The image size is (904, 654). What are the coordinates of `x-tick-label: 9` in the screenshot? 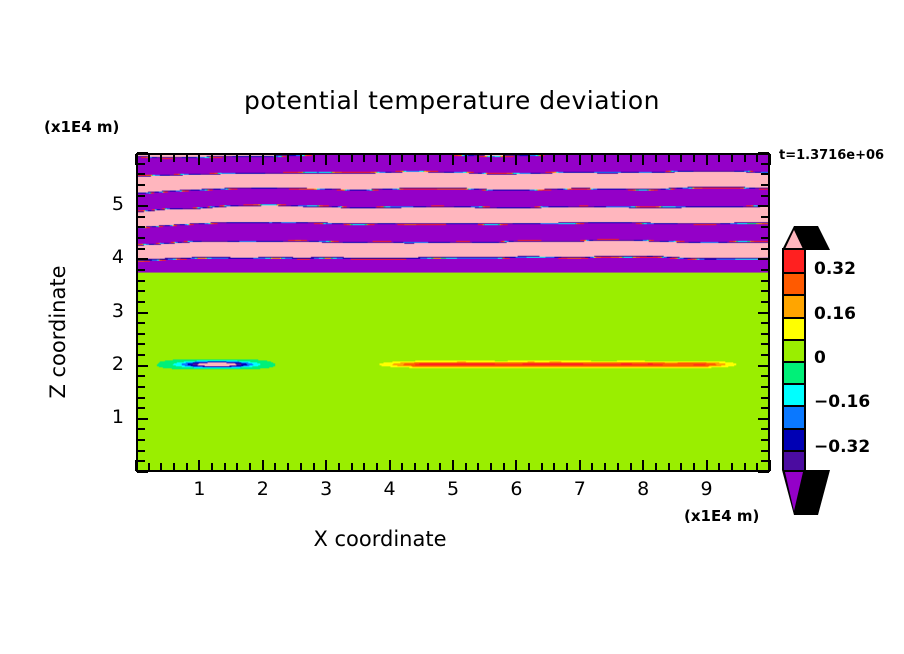 It's located at (706, 489).